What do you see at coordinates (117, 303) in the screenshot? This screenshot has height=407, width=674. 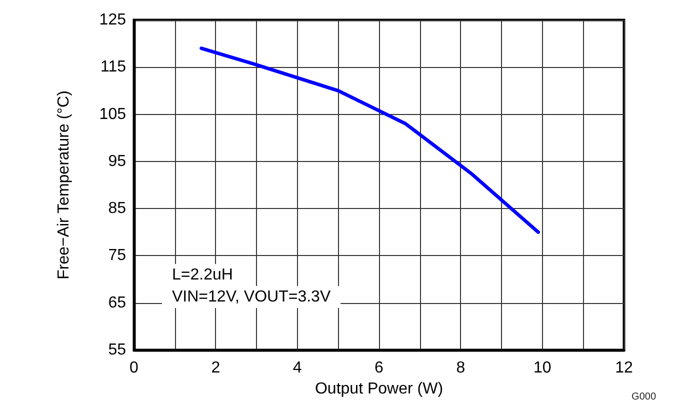 I see `y-tick-label: 65` at bounding box center [117, 303].